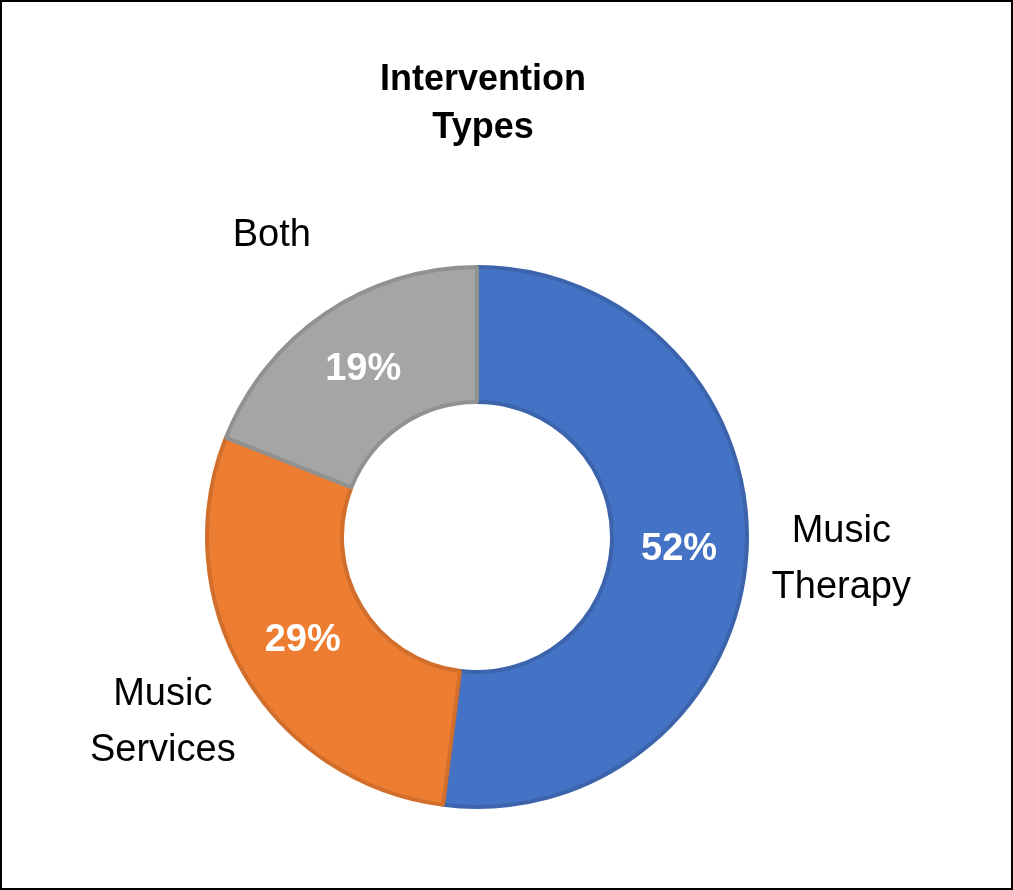 The width and height of the screenshot is (1013, 890). I want to click on data-label: 19%, so click(363, 367).